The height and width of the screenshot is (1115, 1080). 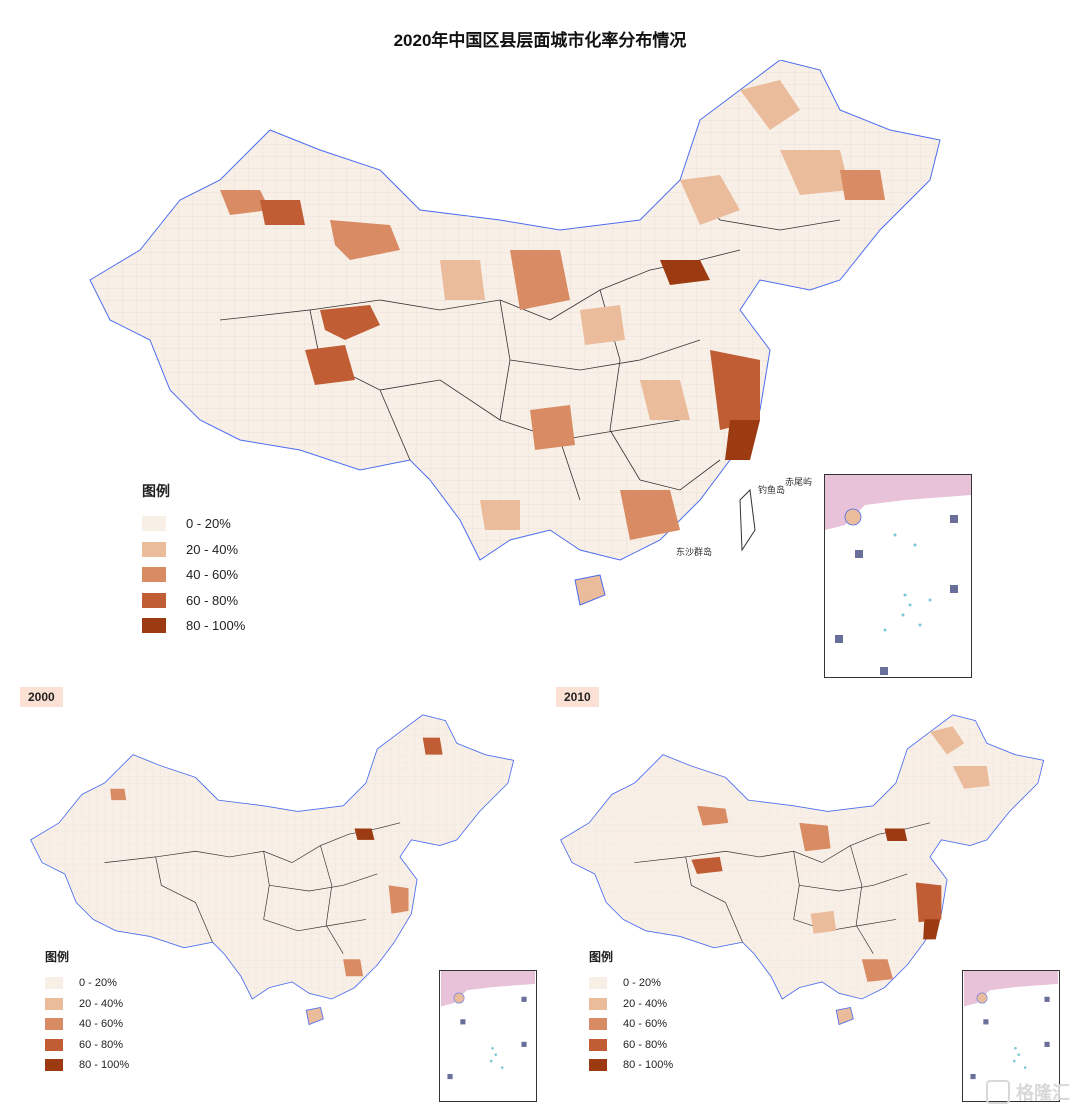 I want to click on year-badge-2010: 2010, so click(x=577, y=697).